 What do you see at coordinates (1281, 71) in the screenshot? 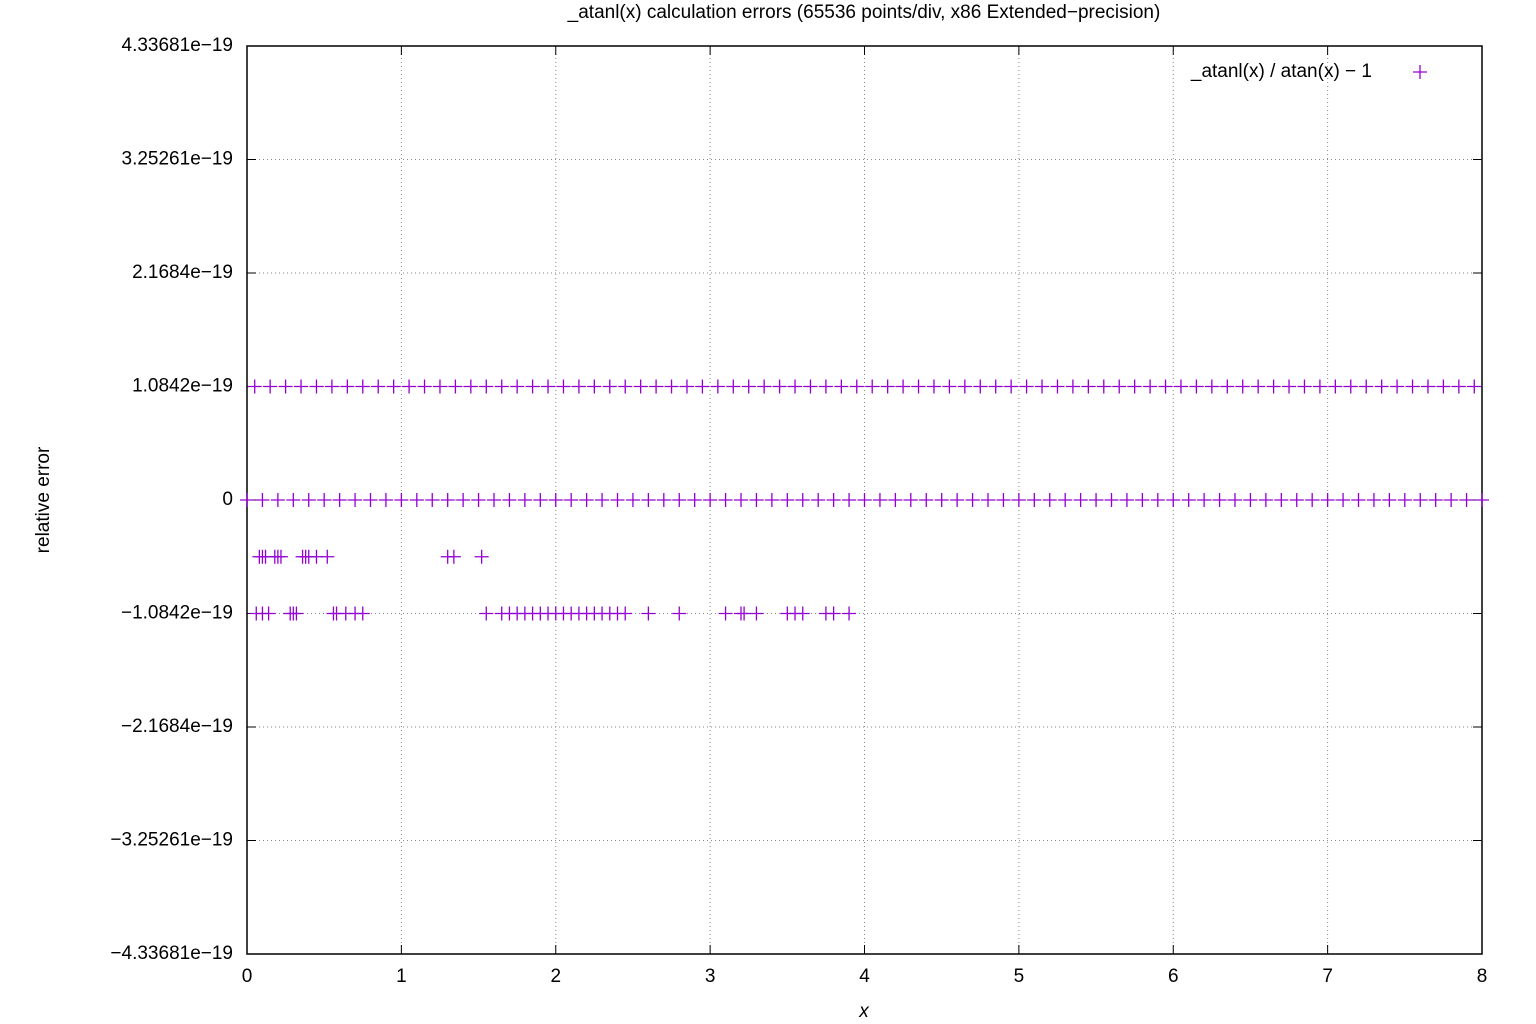
I see `legend-label: _atanl(x) / atan(x) − 1` at bounding box center [1281, 71].